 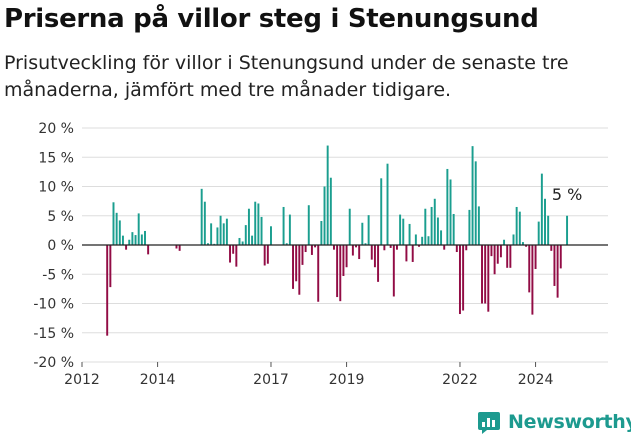 What do you see at coordinates (271, 19) in the screenshot?
I see `chart-title: Priserna på villor steg i Stenungsund` at bounding box center [271, 19].